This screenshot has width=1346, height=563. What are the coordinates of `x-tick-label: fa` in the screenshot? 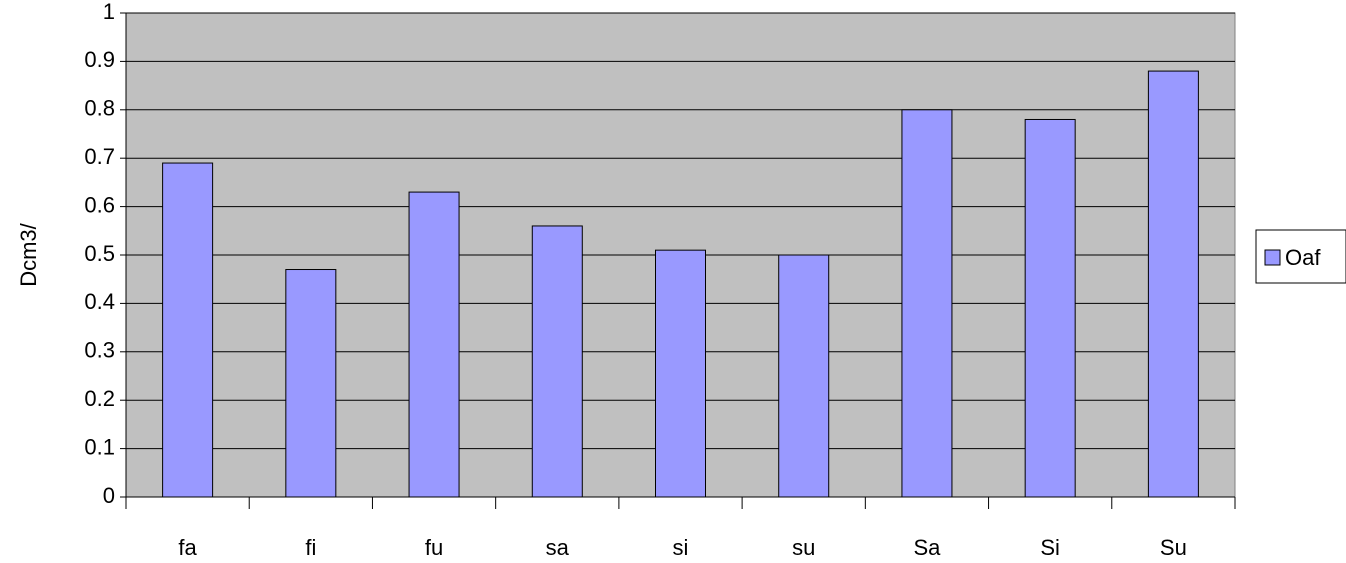 It's located at (187, 547).